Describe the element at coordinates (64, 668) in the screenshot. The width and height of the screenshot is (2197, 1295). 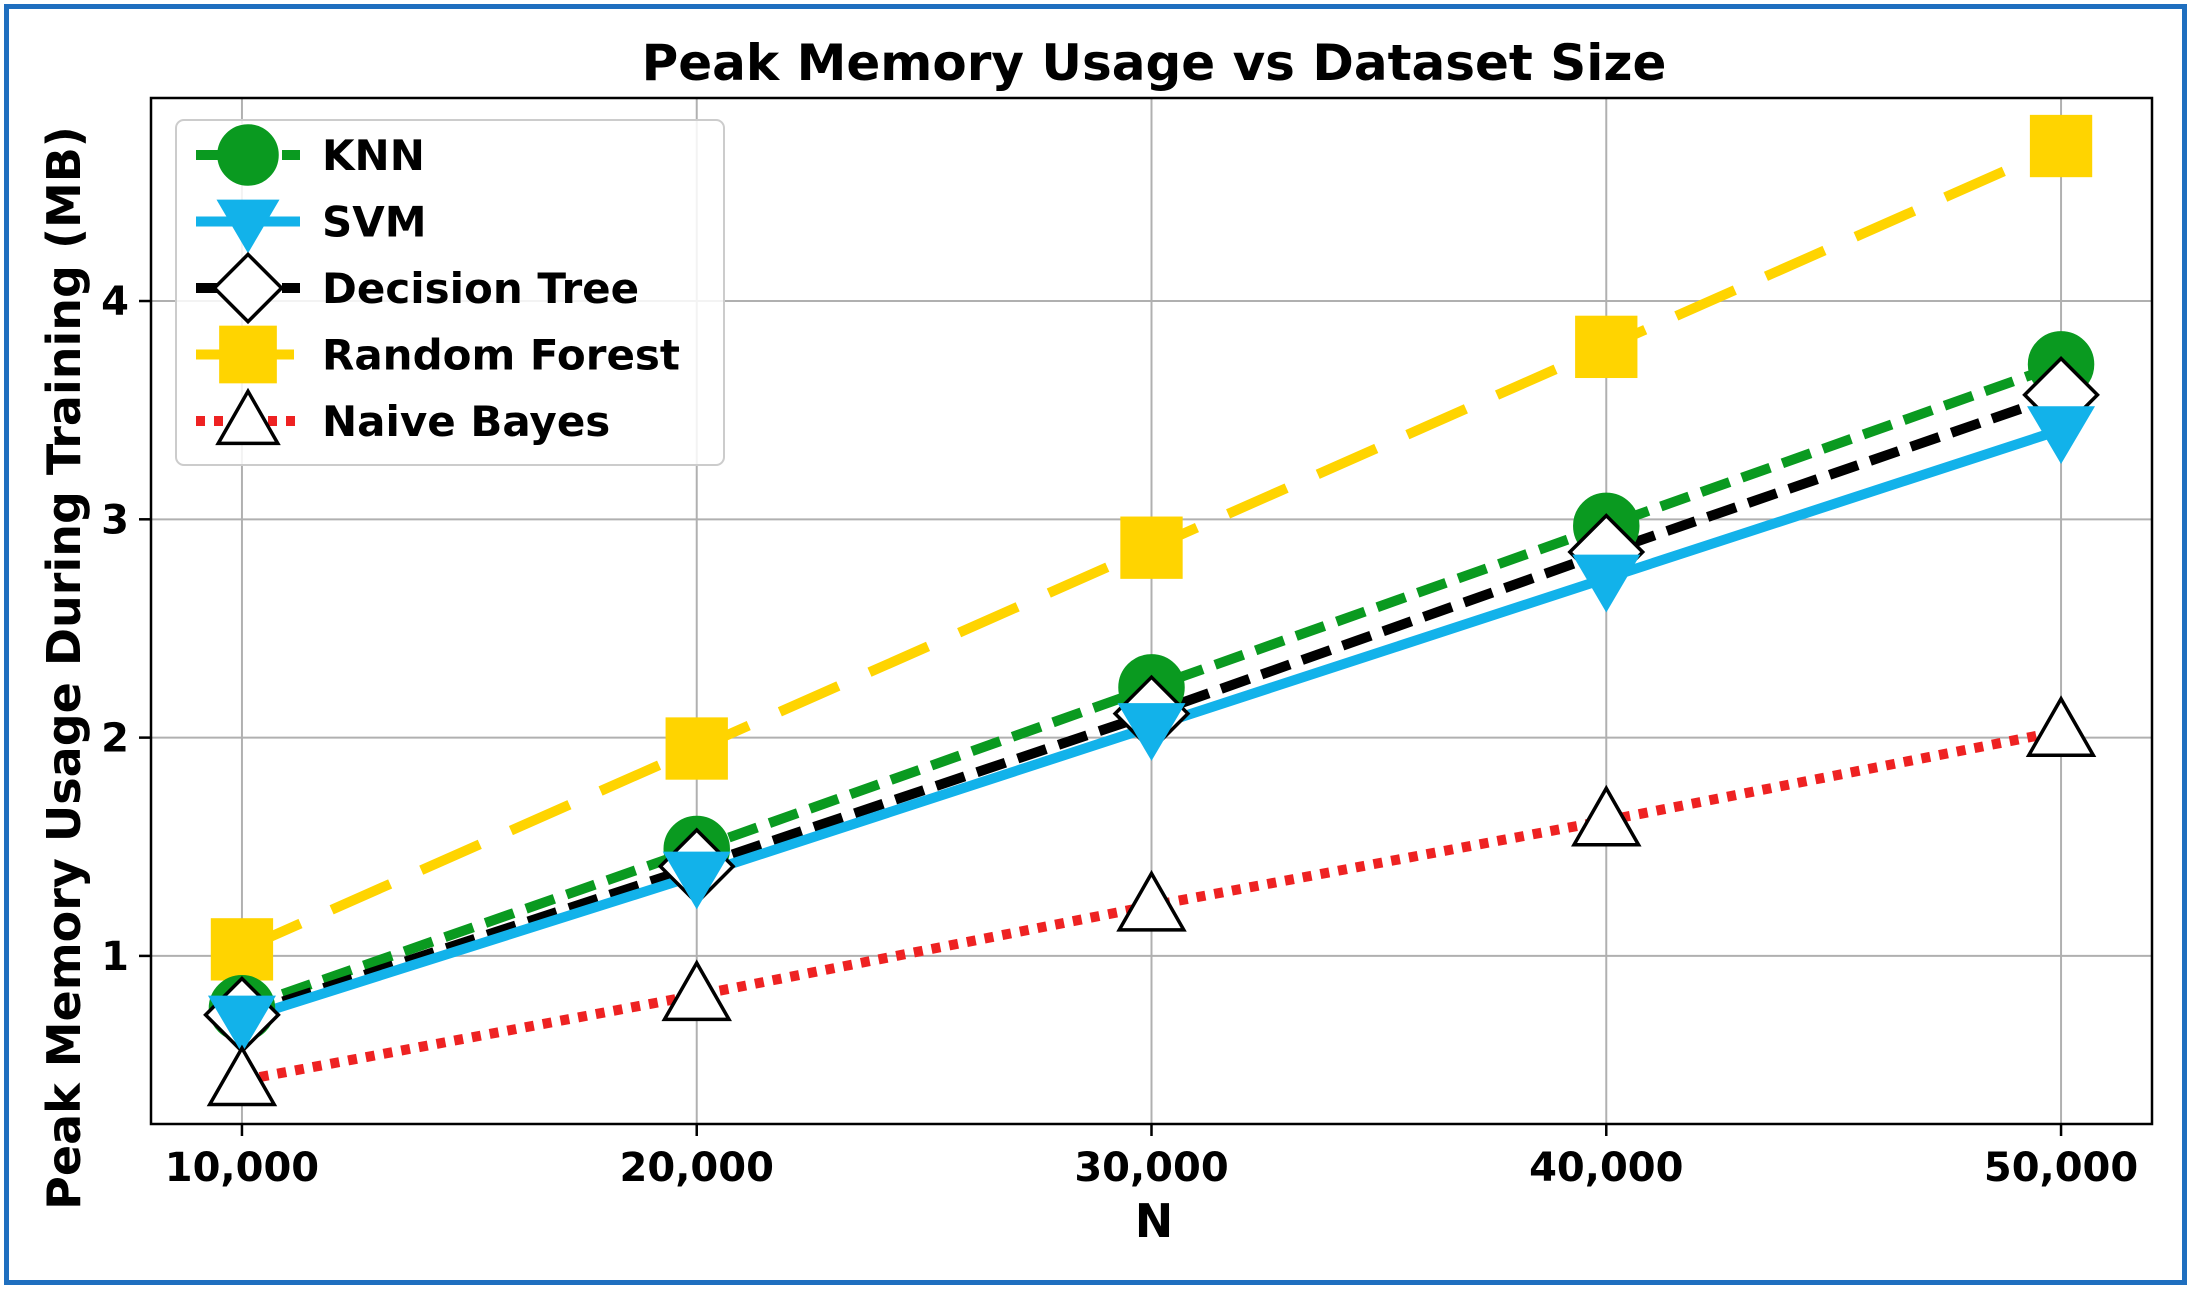
I see `y-axis-label: Peak Memory Usage During Training (MB)` at that location.